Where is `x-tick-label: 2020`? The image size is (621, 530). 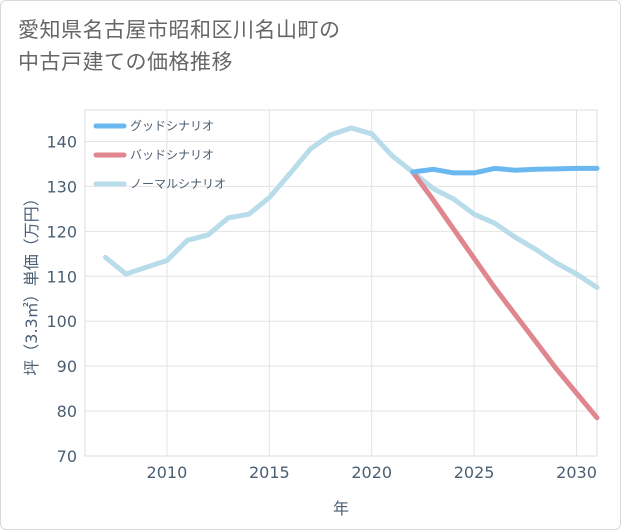 x-tick-label: 2020 is located at coordinates (371, 472).